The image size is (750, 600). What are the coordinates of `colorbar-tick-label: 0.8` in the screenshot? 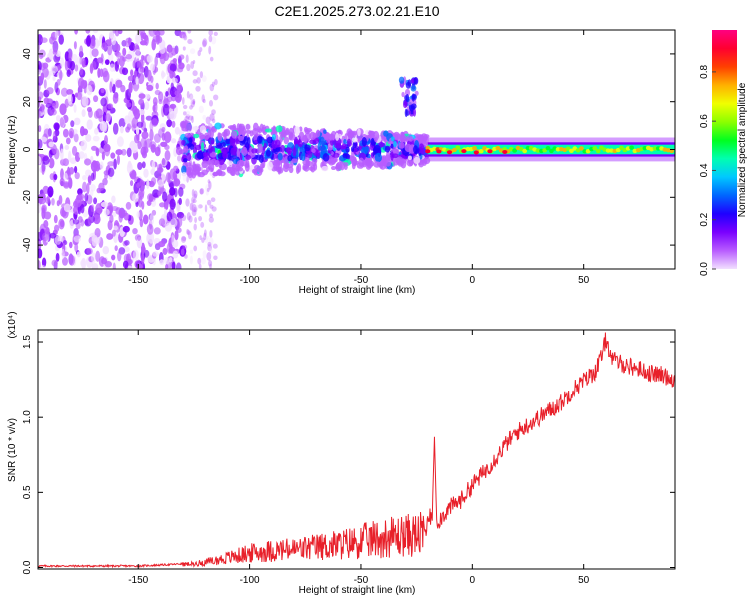 It's located at (704, 71).